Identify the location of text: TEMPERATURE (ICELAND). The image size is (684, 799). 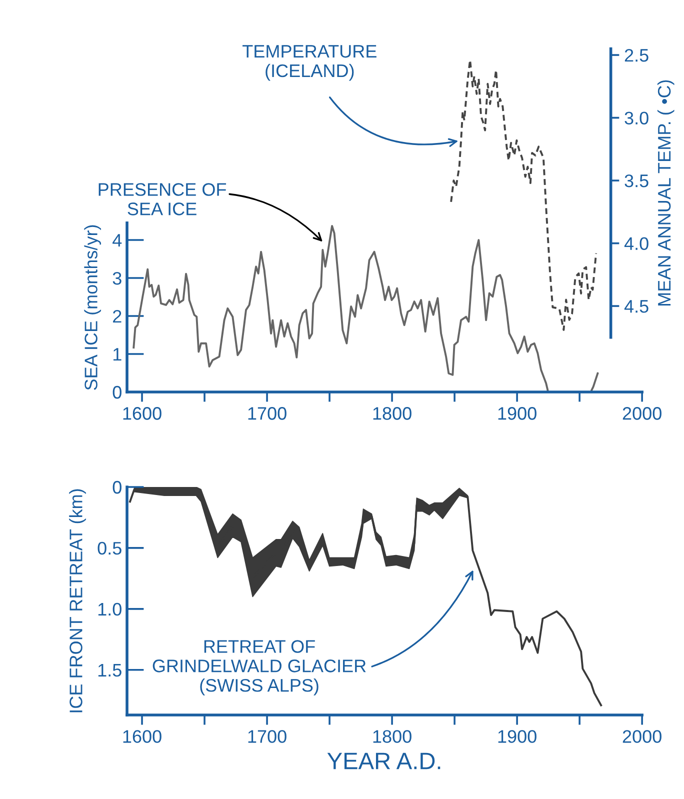
(309, 63).